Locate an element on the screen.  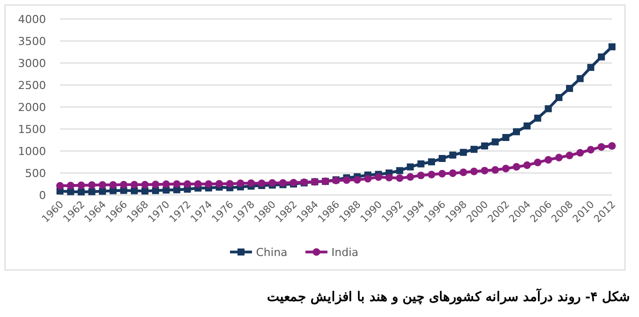
y-tick-label: 500 is located at coordinates (35, 173).